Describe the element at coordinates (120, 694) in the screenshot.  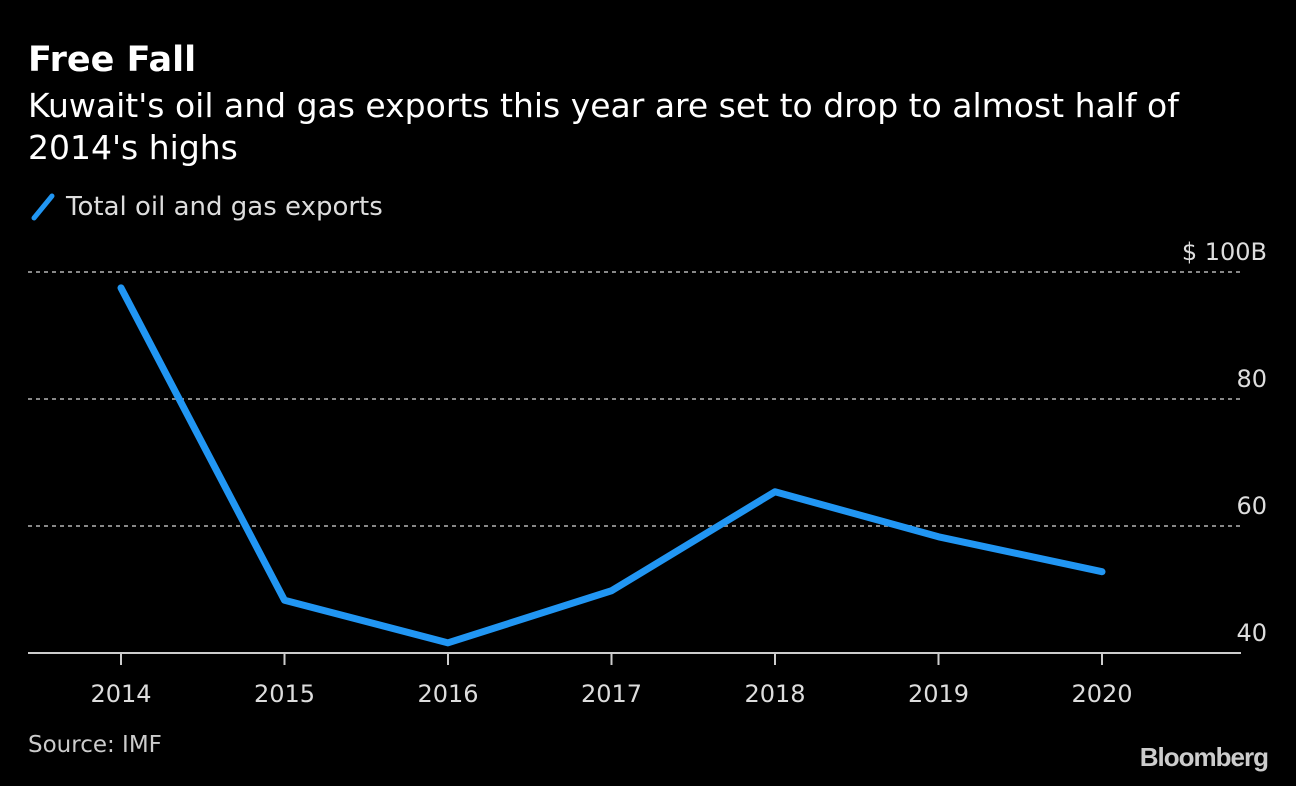
I see `x-tick-label: 2014` at that location.